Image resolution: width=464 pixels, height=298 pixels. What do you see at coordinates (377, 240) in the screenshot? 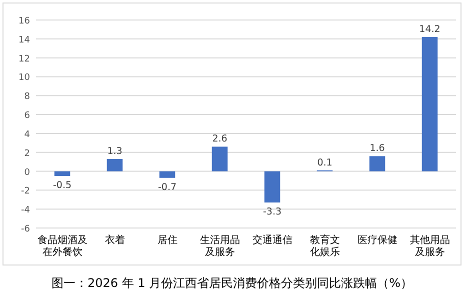
I see `x-tick-label: 医疗保健` at bounding box center [377, 240].